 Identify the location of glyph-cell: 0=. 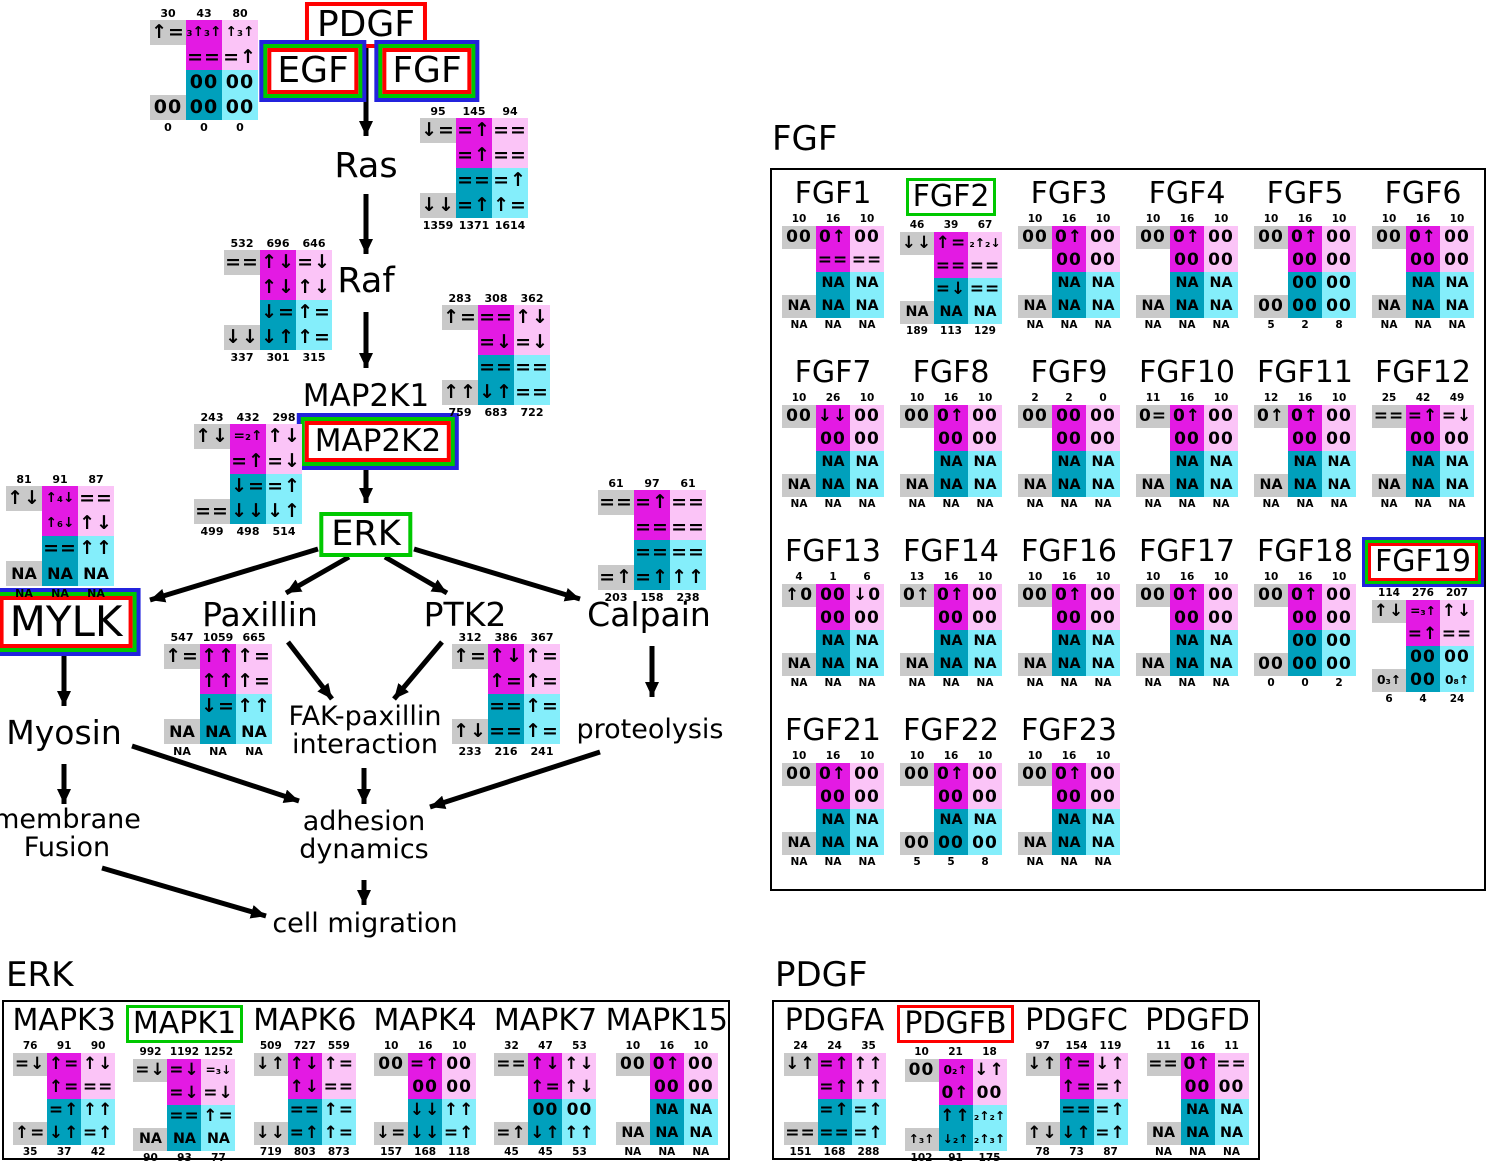
(1153, 416).